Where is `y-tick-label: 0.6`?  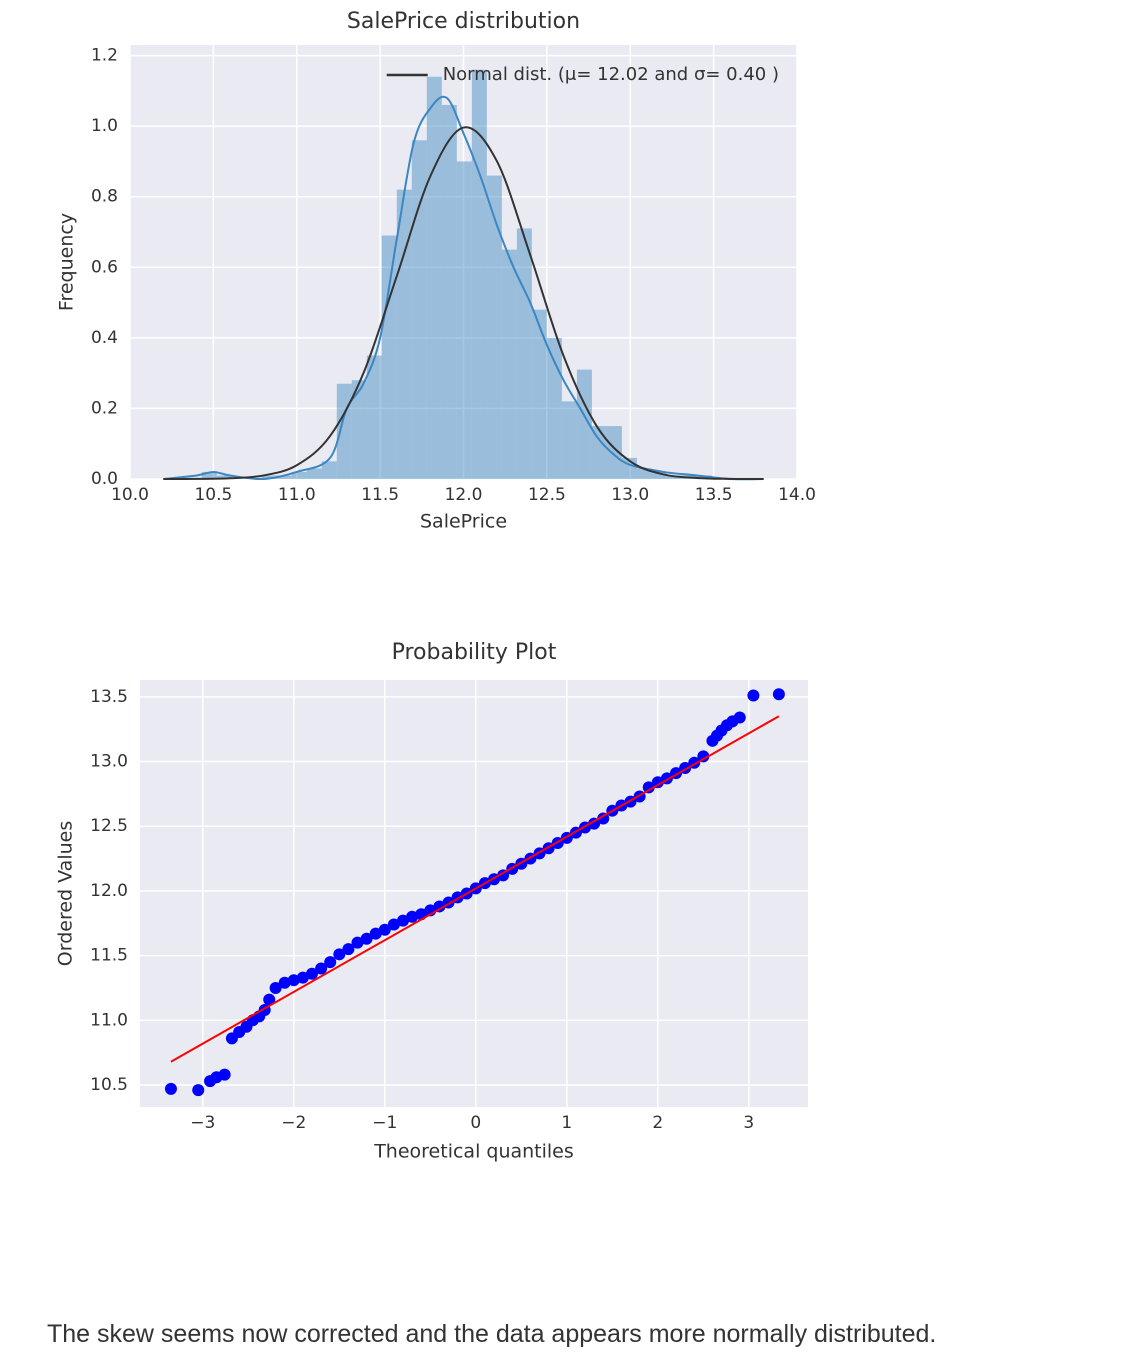
y-tick-label: 0.6 is located at coordinates (104, 267).